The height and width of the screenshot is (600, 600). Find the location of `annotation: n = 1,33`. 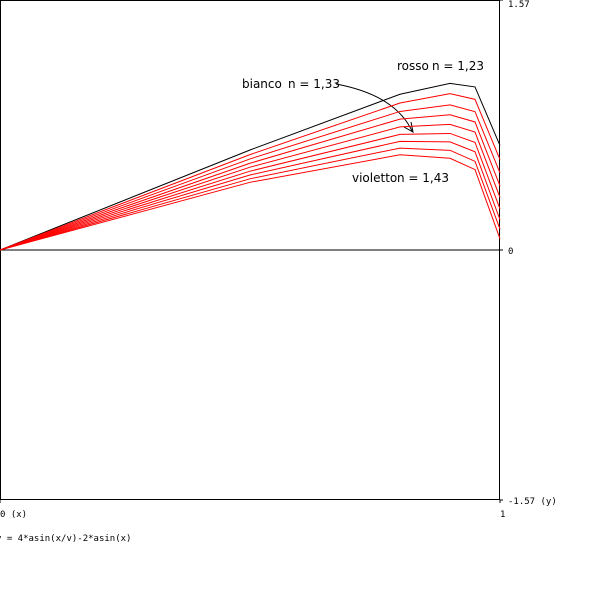

annotation: n = 1,33 is located at coordinates (314, 84).